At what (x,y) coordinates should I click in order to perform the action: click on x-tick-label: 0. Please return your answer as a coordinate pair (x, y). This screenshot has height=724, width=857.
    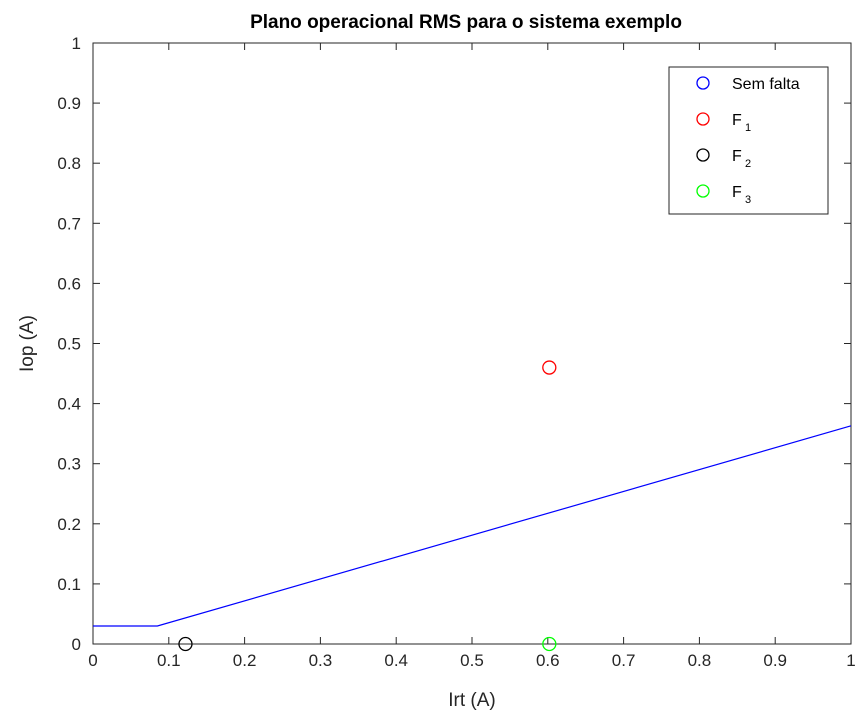
    Looking at the image, I should click on (92, 660).